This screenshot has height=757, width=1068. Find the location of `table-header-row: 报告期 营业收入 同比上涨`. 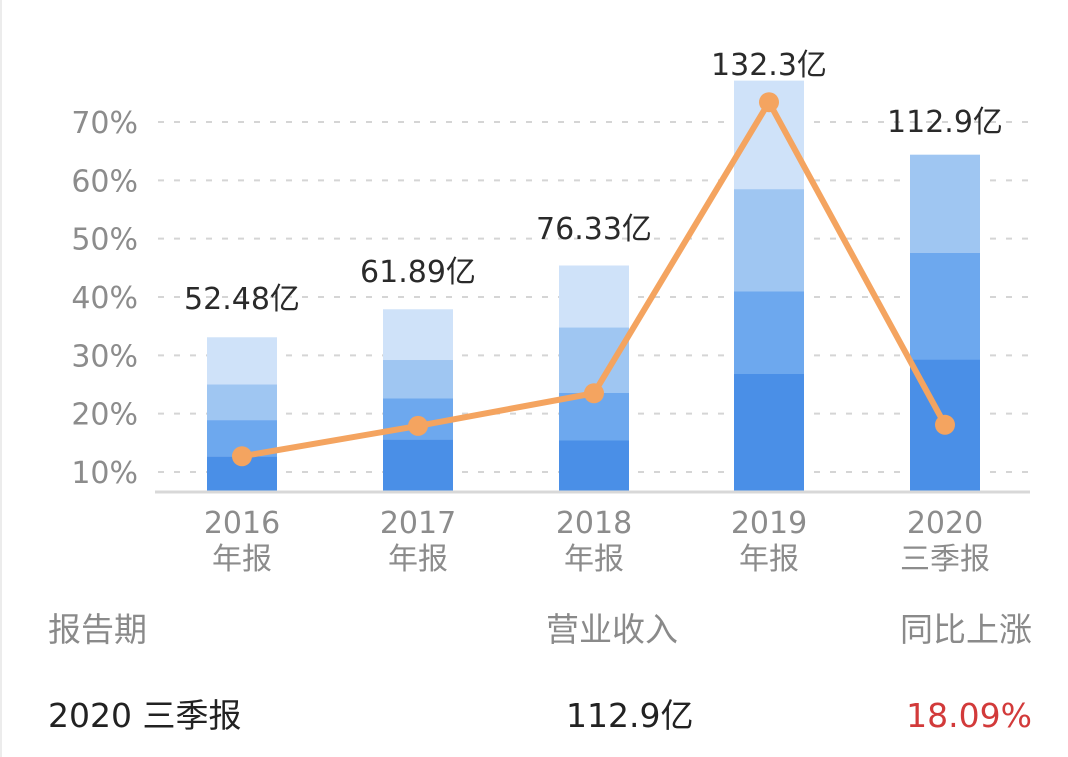

table-header-row: 报告期 营业收入 同比上涨 is located at coordinates (534, 630).